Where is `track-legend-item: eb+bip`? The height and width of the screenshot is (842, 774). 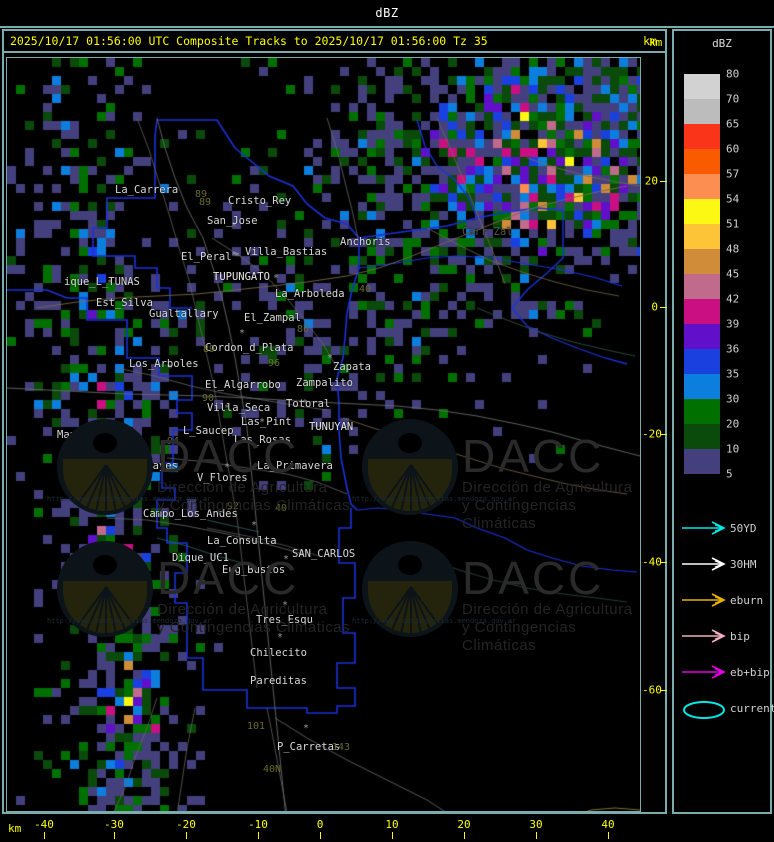 track-legend-item: eb+bip is located at coordinates (727, 674).